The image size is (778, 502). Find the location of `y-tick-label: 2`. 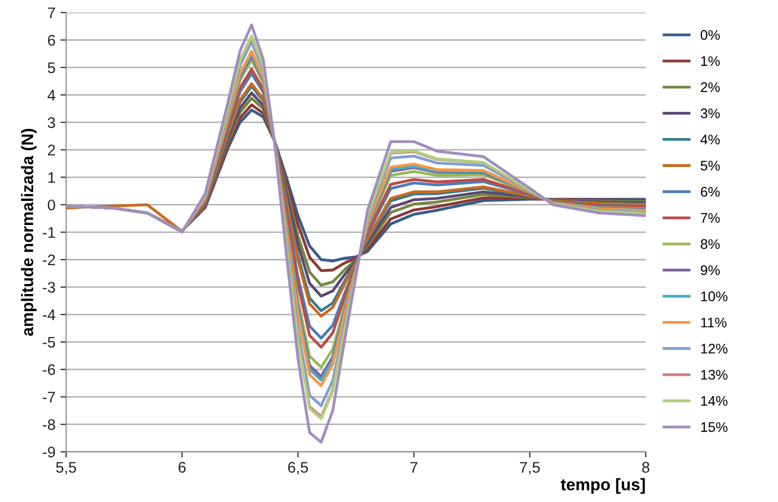

y-tick-label: 2 is located at coordinates (51, 150).